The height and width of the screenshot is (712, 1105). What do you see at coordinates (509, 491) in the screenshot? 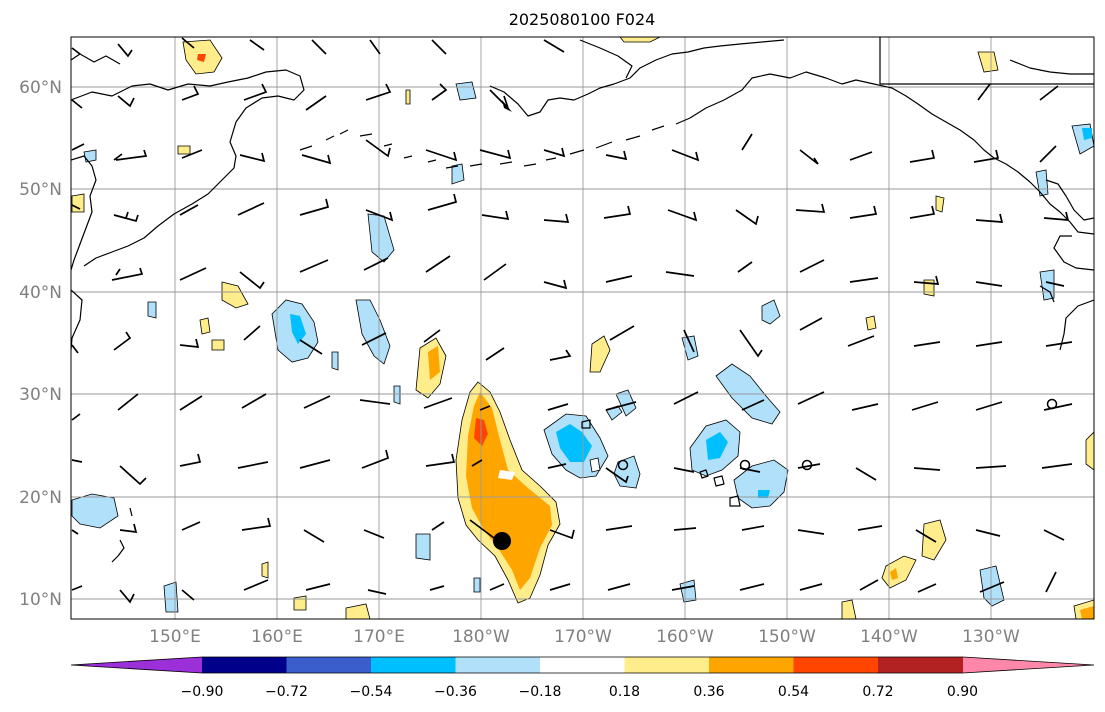
I see `positive-shading-core` at bounding box center [509, 491].